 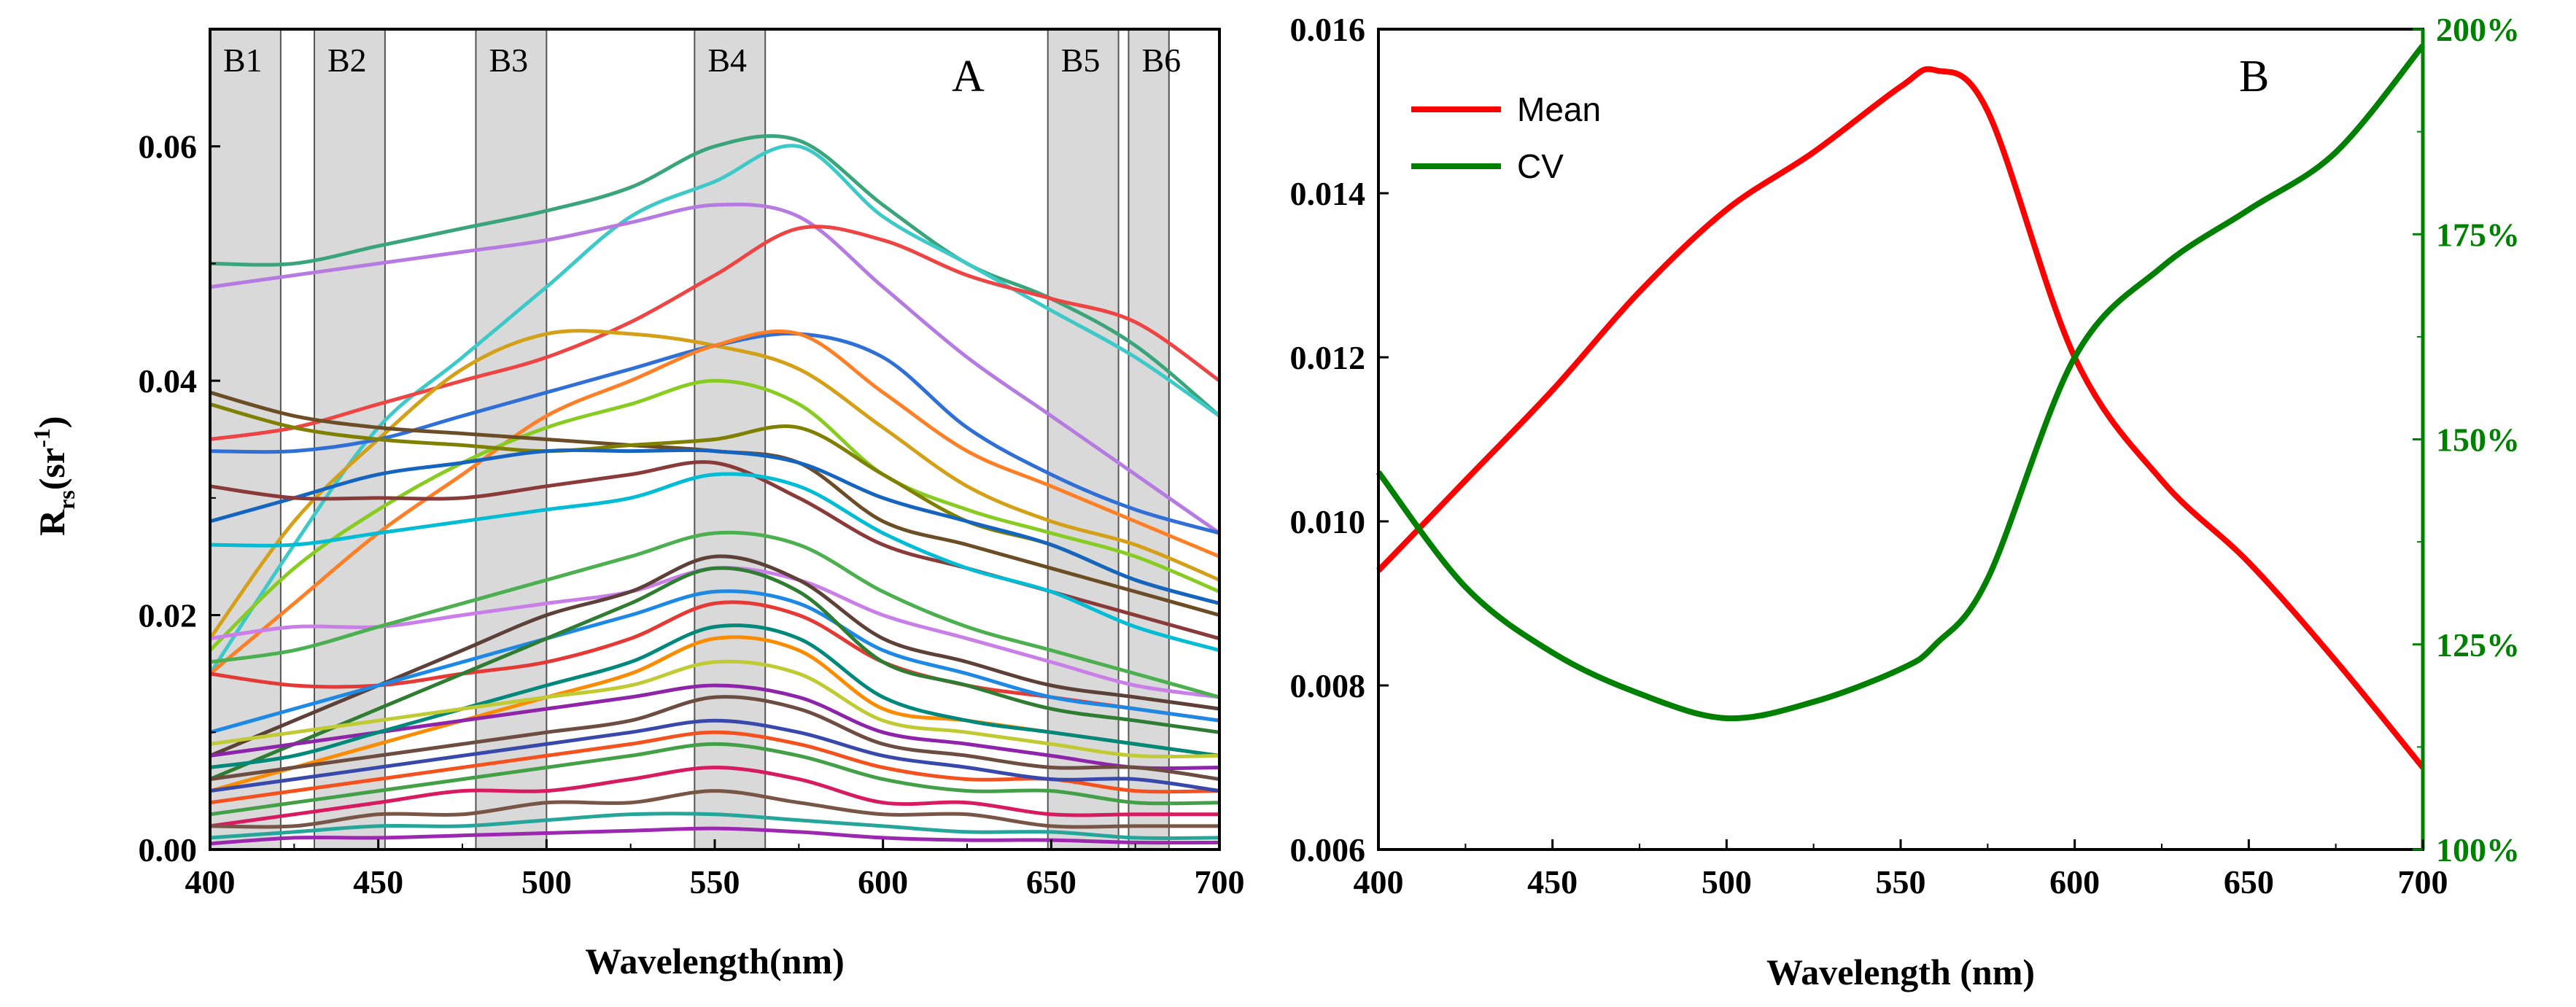 What do you see at coordinates (1340, 440) in the screenshot?
I see `panel-b-y-ticks: 0.006 0.008 0.010 0.012 0.014 0.016` at bounding box center [1340, 440].